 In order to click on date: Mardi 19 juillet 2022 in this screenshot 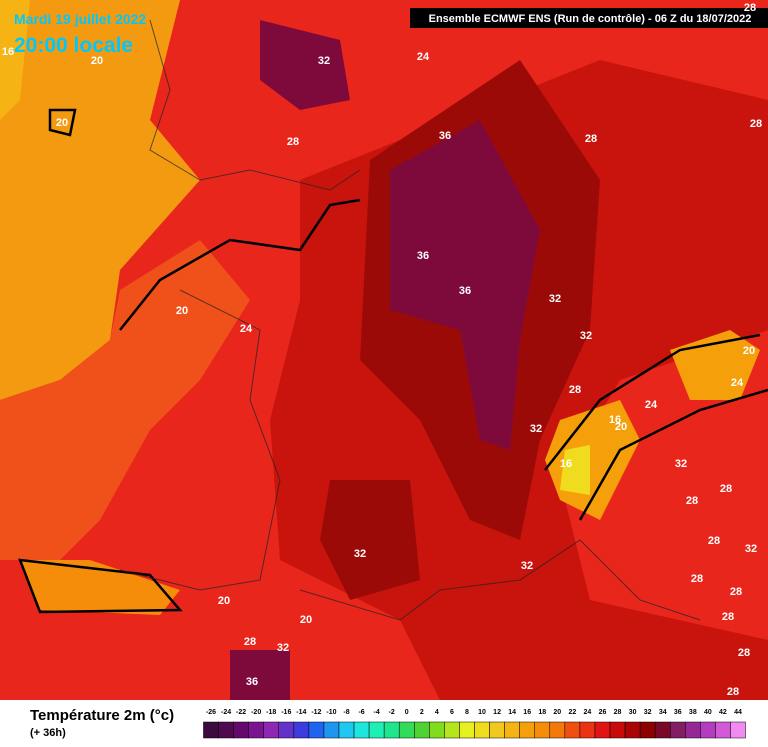, I will do `click(80, 19)`.